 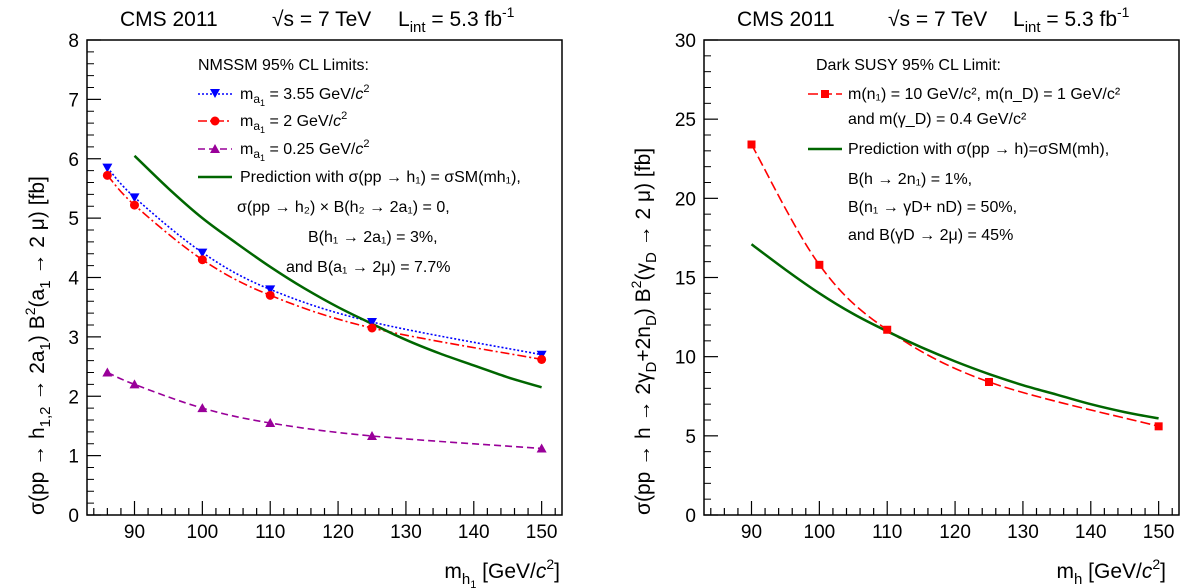 What do you see at coordinates (73, 41) in the screenshot?
I see `y-tick-label: 8` at bounding box center [73, 41].